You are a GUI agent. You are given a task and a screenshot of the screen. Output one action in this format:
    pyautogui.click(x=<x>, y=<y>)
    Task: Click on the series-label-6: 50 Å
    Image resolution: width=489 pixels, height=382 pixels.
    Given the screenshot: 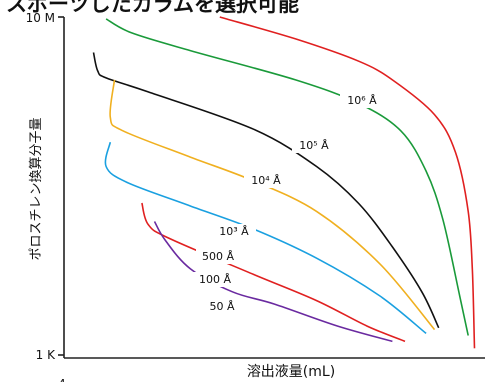 What is the action you would take?
    pyautogui.click(x=221, y=306)
    